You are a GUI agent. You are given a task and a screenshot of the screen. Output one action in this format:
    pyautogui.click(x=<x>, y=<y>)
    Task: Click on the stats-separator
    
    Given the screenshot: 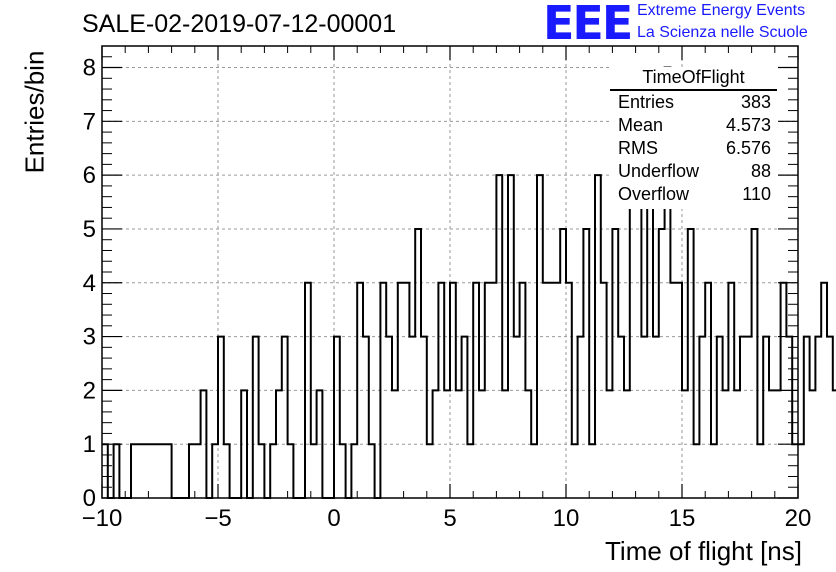 What is the action you would take?
    pyautogui.click(x=693, y=90)
    